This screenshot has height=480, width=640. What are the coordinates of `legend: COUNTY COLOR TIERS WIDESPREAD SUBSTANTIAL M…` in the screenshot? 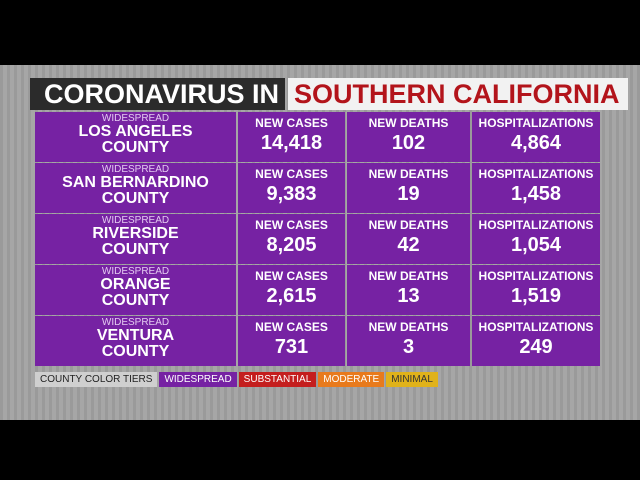 It's located at (237, 379).